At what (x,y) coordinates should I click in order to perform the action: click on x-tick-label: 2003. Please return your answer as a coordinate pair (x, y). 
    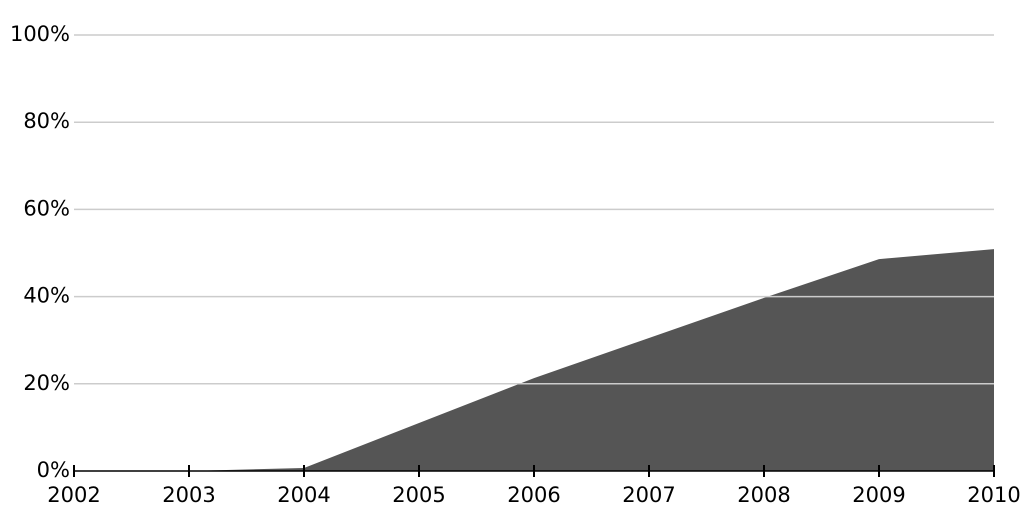
    Looking at the image, I should click on (188, 494).